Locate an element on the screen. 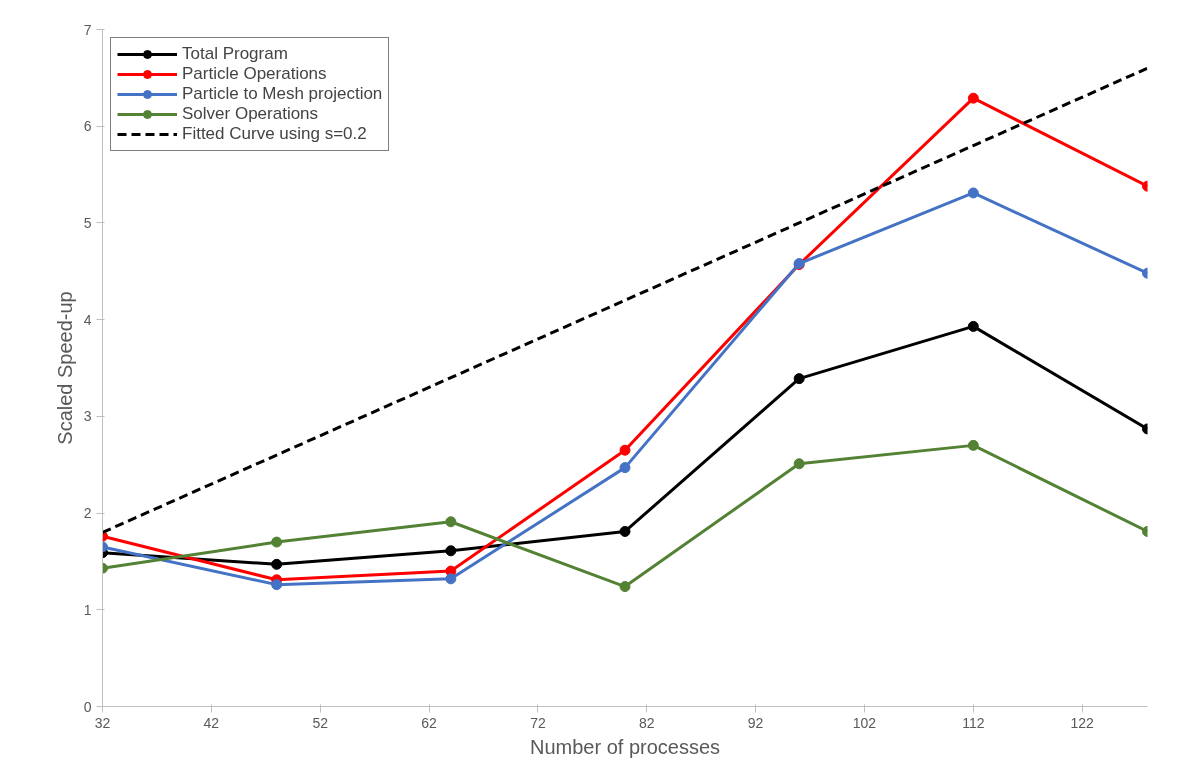 This screenshot has height=776, width=1196. legend-label: Solver Operations is located at coordinates (250, 114).